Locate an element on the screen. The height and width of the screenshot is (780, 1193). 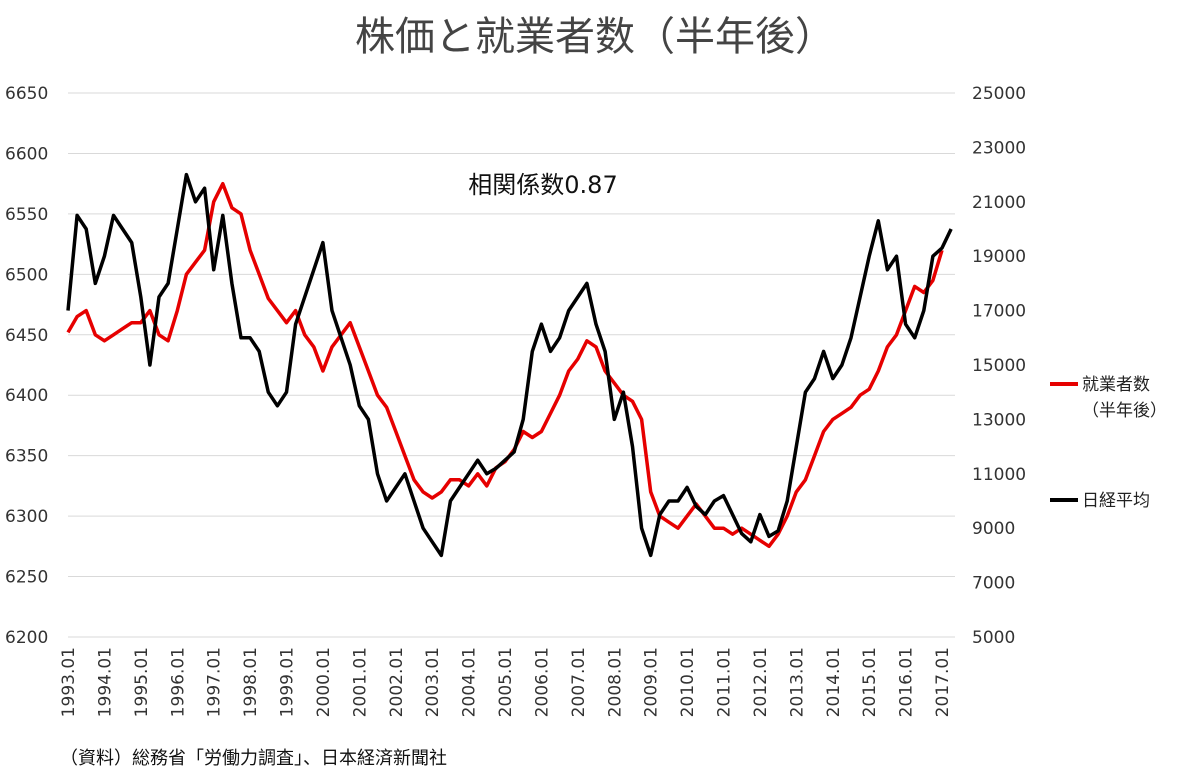
x-tick-label: 2001.01 is located at coordinates (360, 682).